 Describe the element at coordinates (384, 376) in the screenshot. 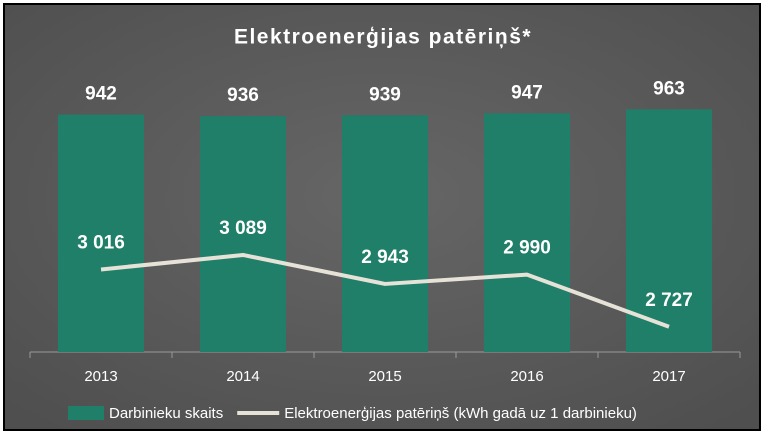

I see `x-tick-label: 2015` at that location.